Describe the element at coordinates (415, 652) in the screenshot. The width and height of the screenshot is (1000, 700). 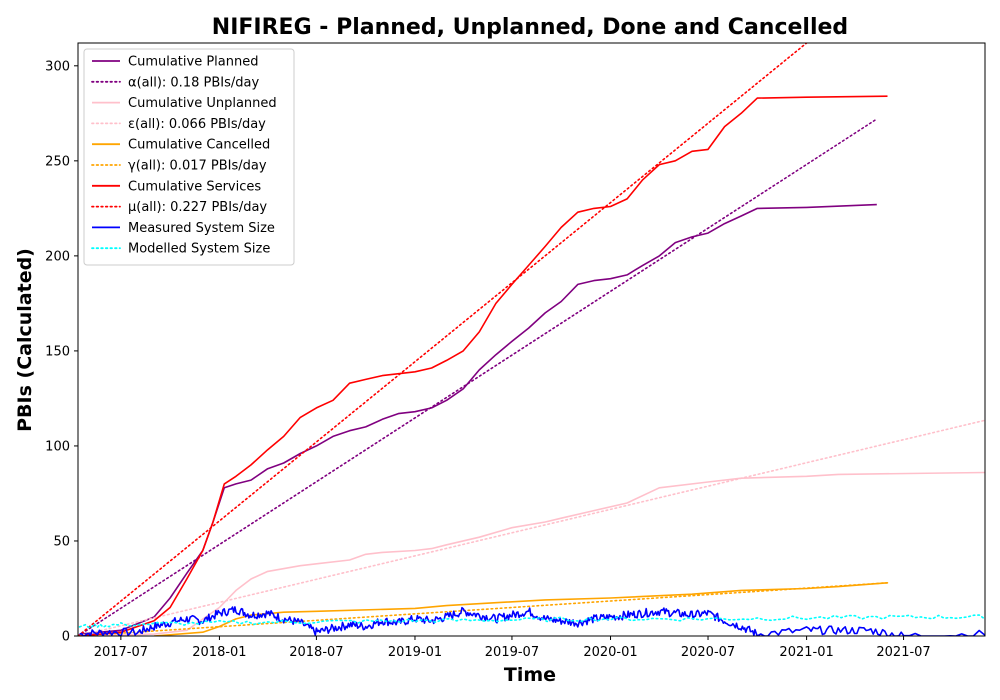
I see `x-tick-label: 2019-01` at that location.